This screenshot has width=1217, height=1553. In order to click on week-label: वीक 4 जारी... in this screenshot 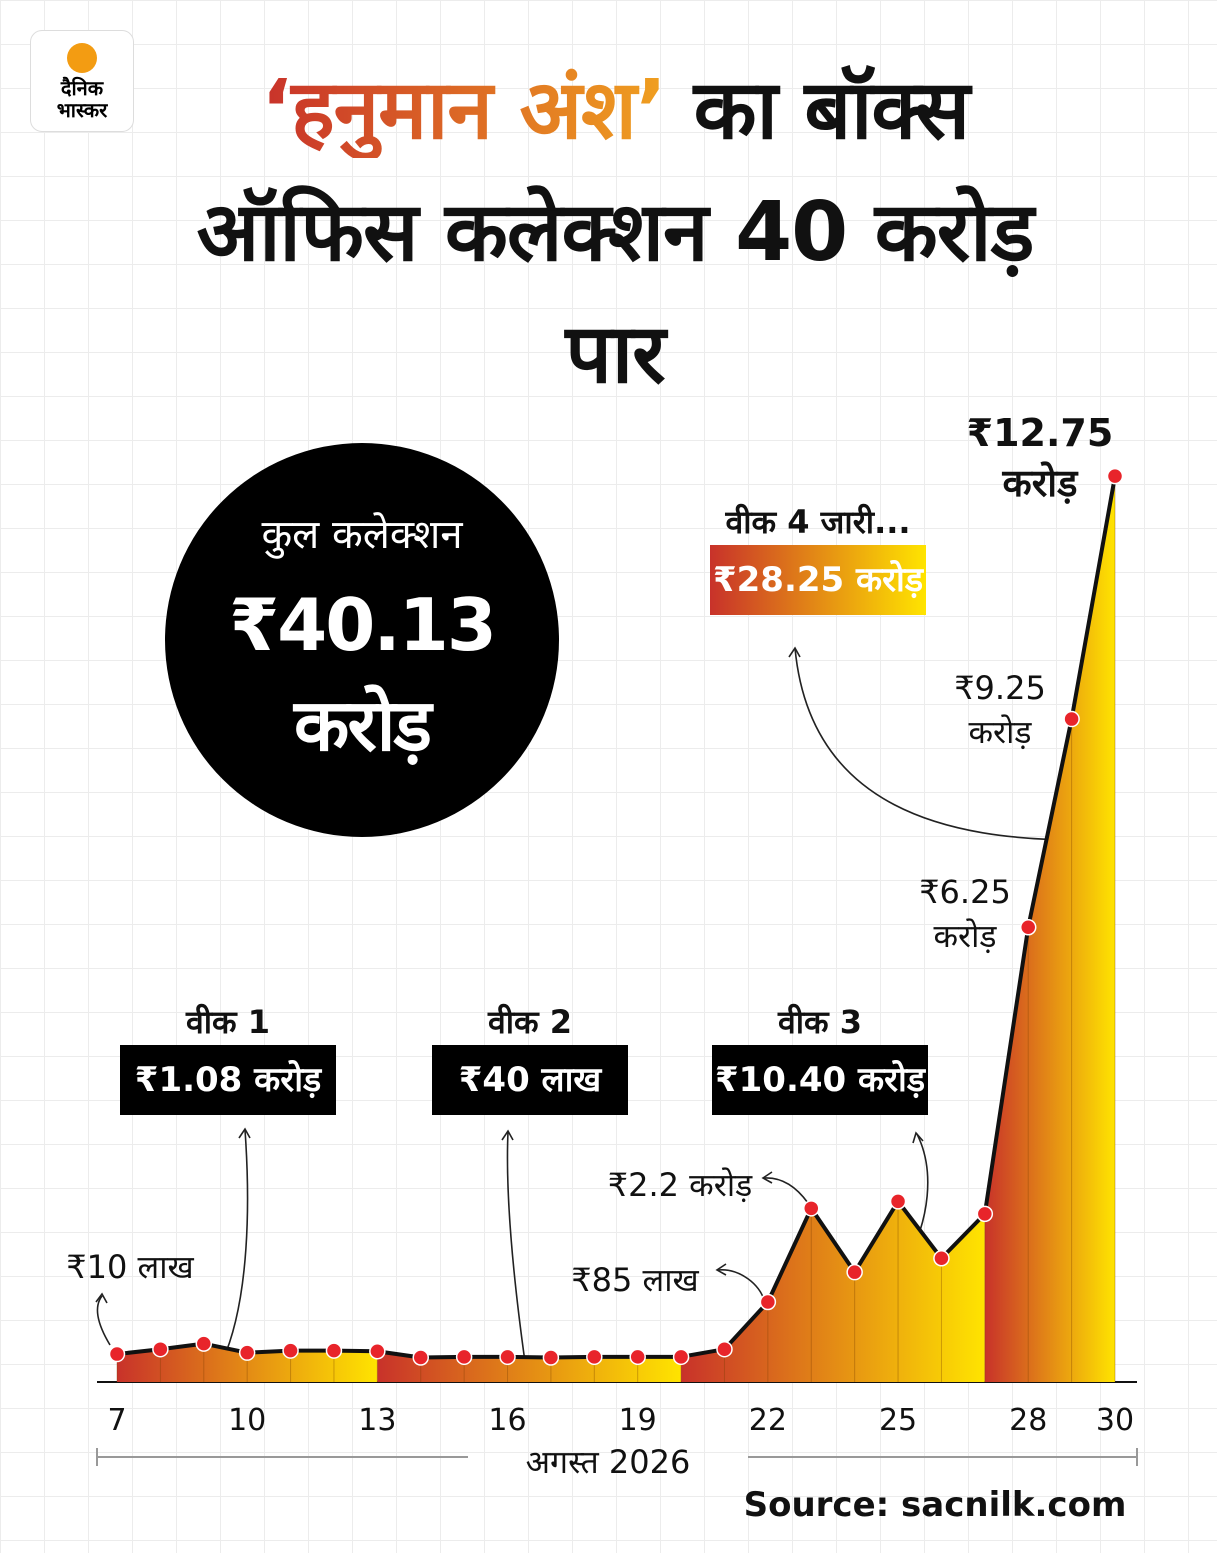, I will do `click(818, 522)`.